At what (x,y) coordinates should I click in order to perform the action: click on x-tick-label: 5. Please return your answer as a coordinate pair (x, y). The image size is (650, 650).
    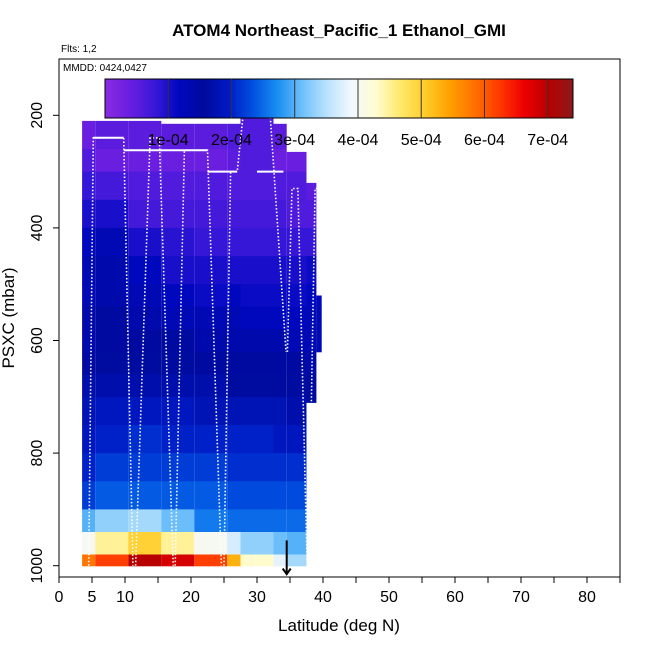
    Looking at the image, I should click on (92, 597).